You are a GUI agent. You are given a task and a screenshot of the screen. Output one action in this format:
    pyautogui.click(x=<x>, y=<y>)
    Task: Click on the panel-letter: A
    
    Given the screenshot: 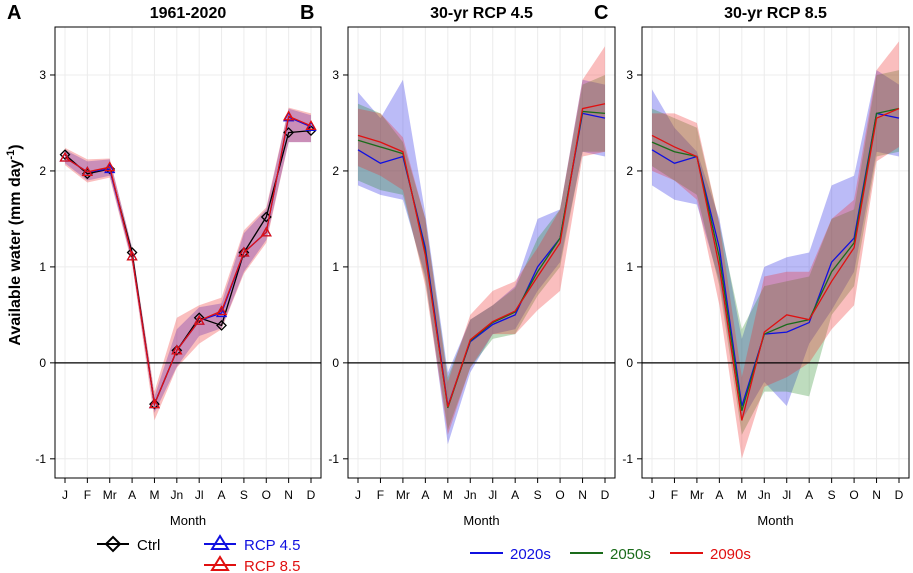 What is the action you would take?
    pyautogui.click(x=14, y=13)
    